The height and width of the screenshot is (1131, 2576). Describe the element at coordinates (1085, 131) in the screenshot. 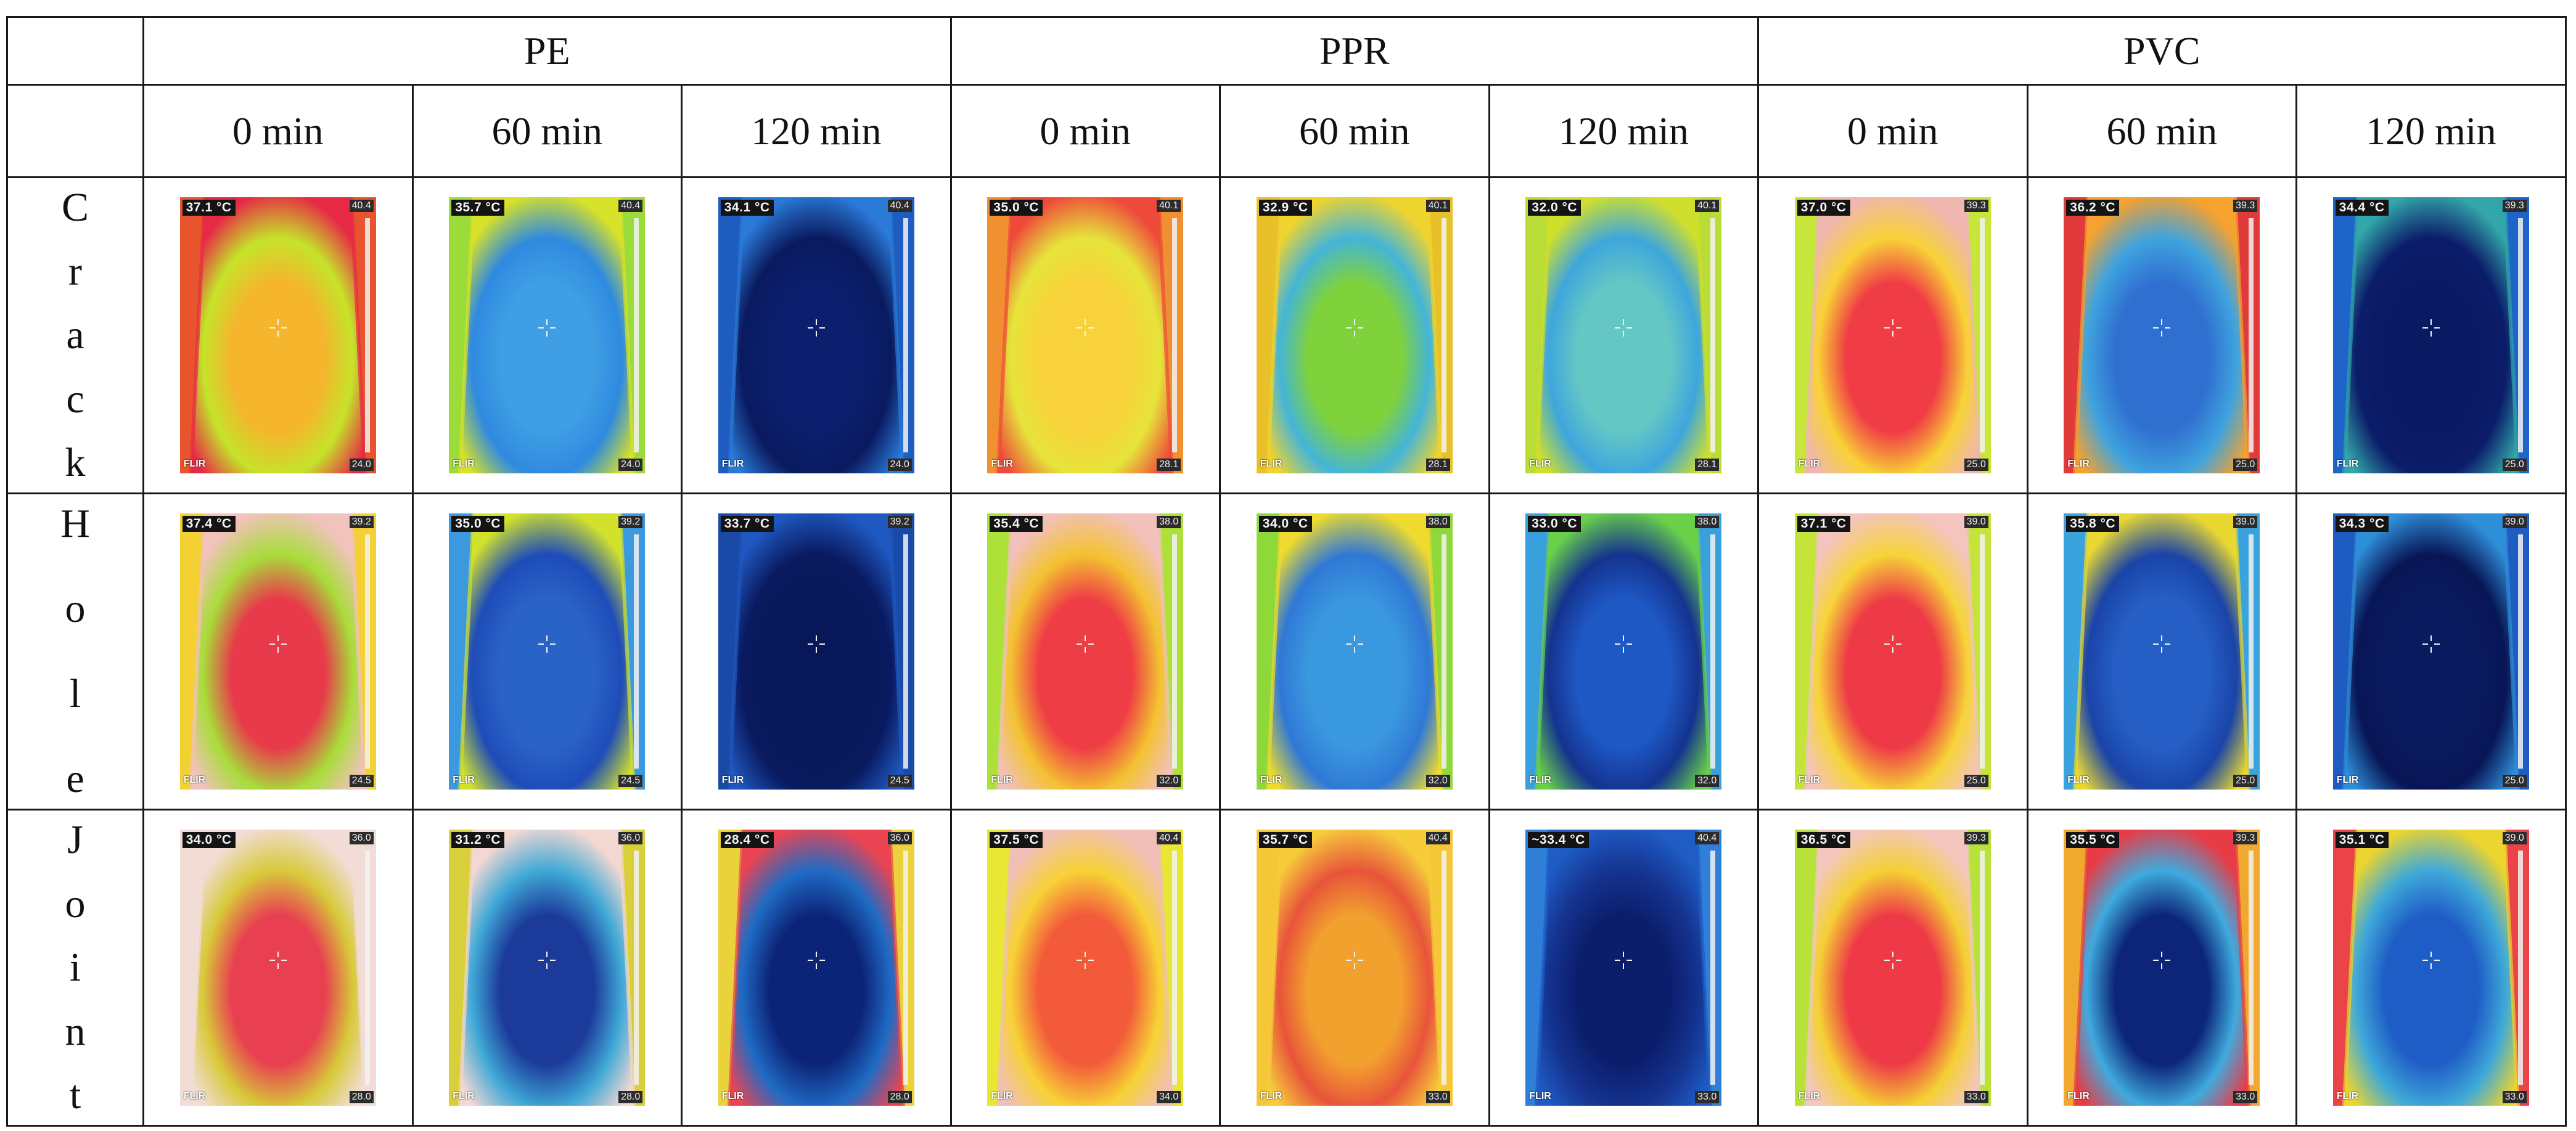

I see `time-header: 0 min` at that location.